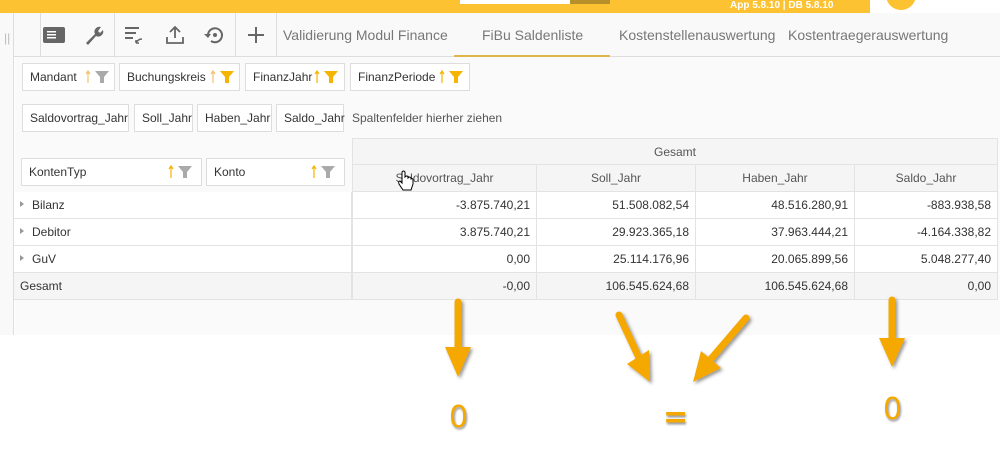 This screenshot has width=1000, height=456. I want to click on value-cell: 51.508.082,54, so click(616, 205).